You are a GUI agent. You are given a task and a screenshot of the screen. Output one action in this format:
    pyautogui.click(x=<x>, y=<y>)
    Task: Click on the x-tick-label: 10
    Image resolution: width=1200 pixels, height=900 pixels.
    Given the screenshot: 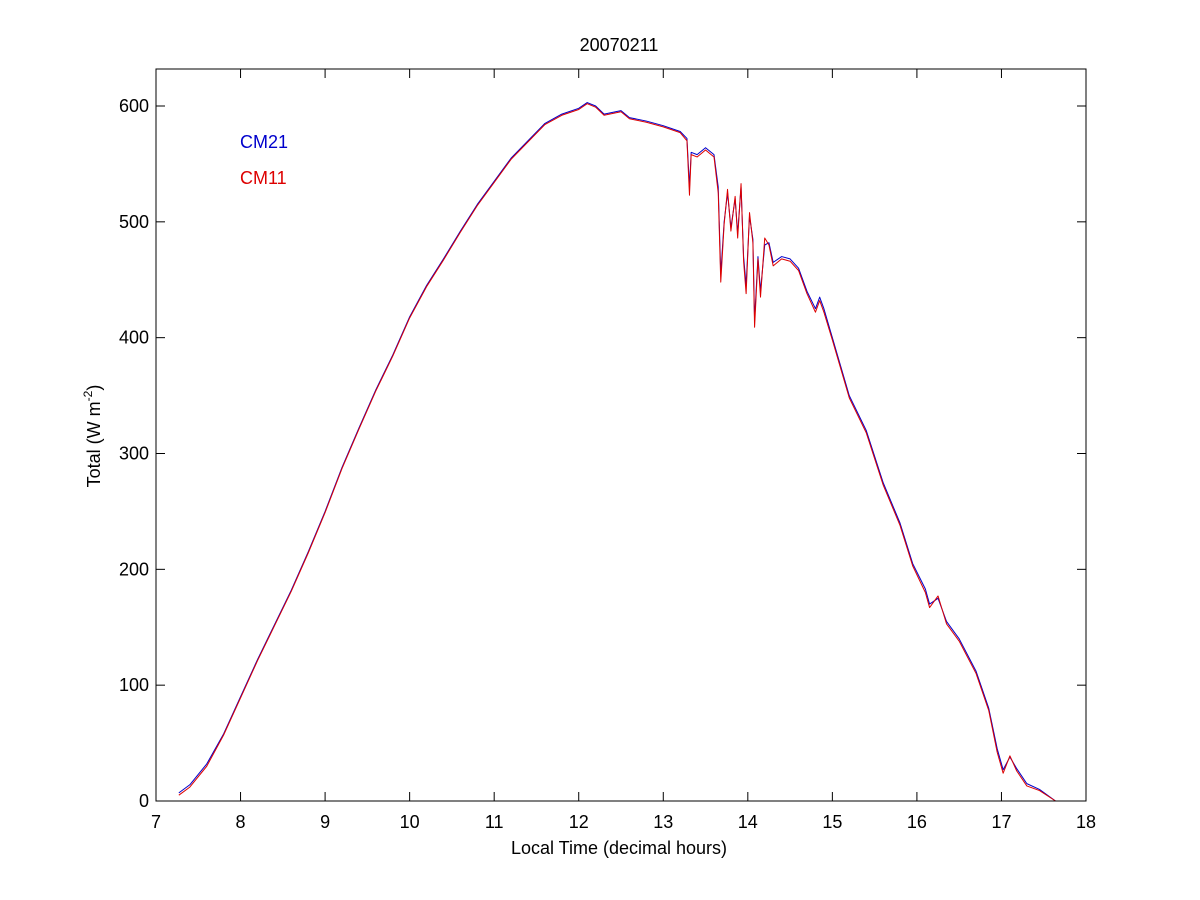 What is the action you would take?
    pyautogui.click(x=410, y=822)
    